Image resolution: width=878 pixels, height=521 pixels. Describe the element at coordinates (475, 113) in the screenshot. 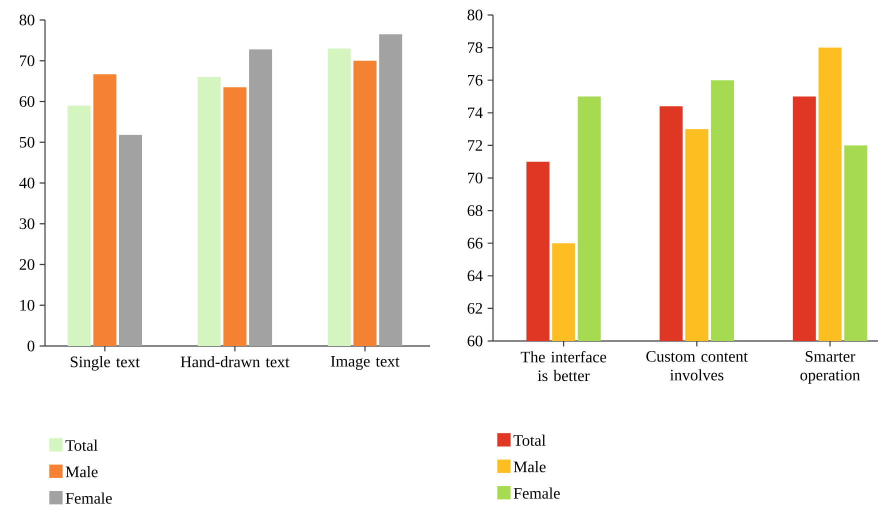

I see `y-tick-label: 74` at that location.